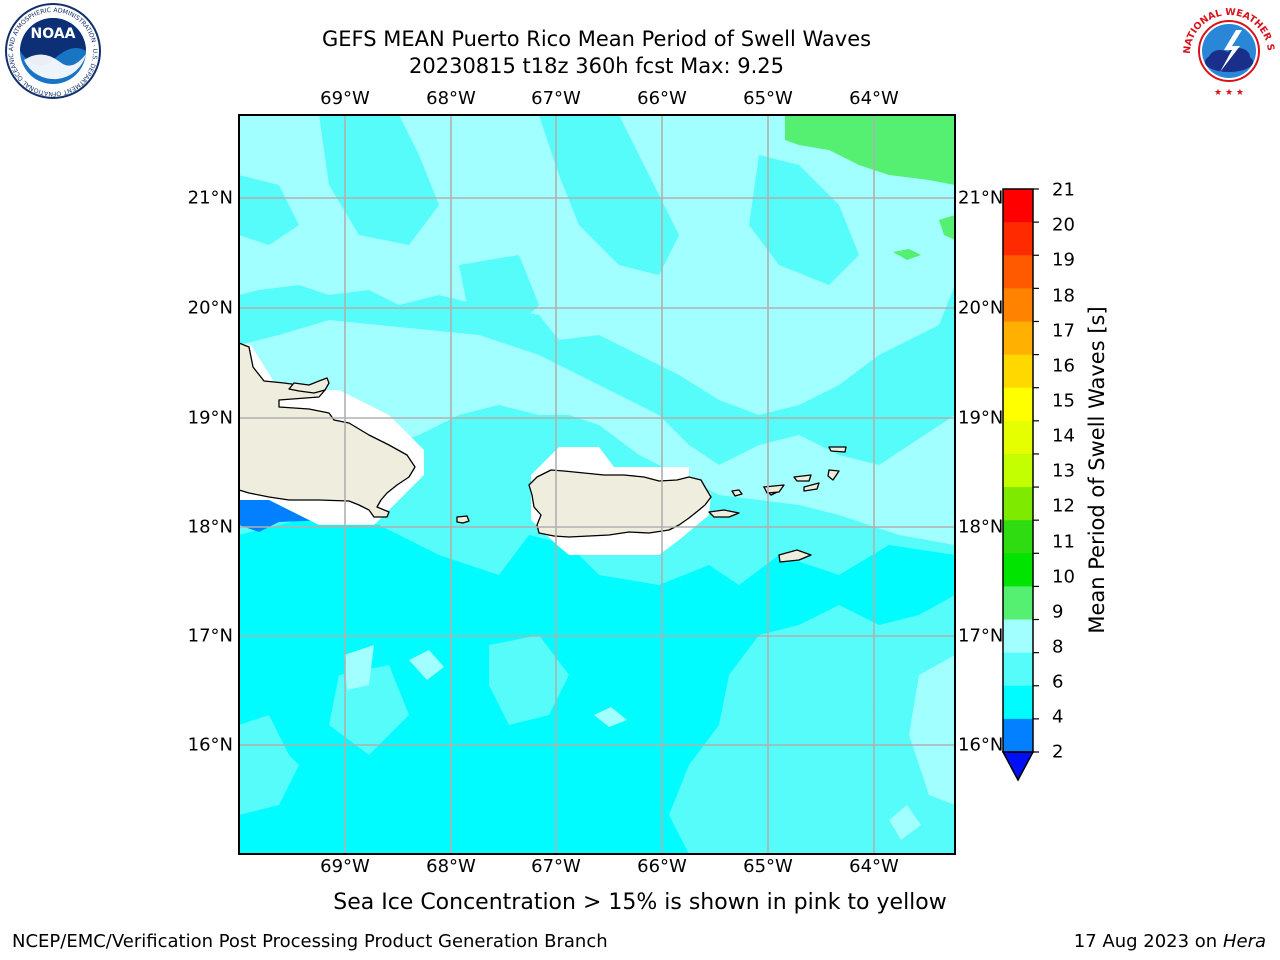  Describe the element at coordinates (210, 527) in the screenshot. I see `lat-label-left: 18°N` at that location.